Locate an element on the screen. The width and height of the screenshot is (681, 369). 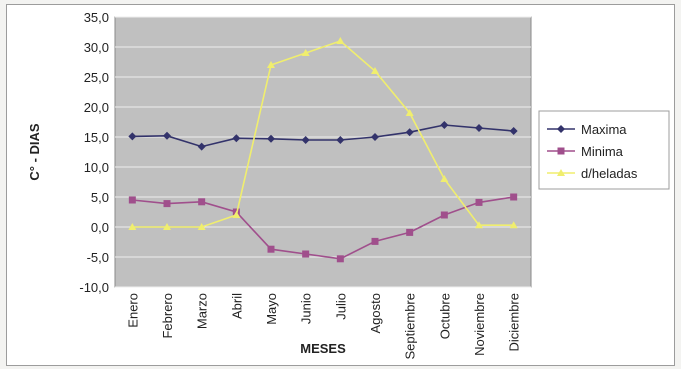
legend-label: d/heladas is located at coordinates (609, 173).